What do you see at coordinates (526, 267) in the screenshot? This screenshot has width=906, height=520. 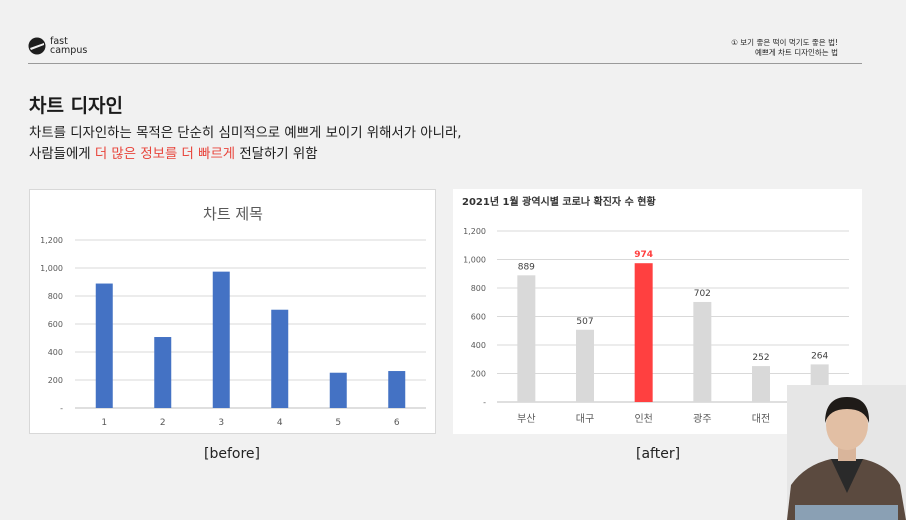 I see `data-label: 889` at bounding box center [526, 267].